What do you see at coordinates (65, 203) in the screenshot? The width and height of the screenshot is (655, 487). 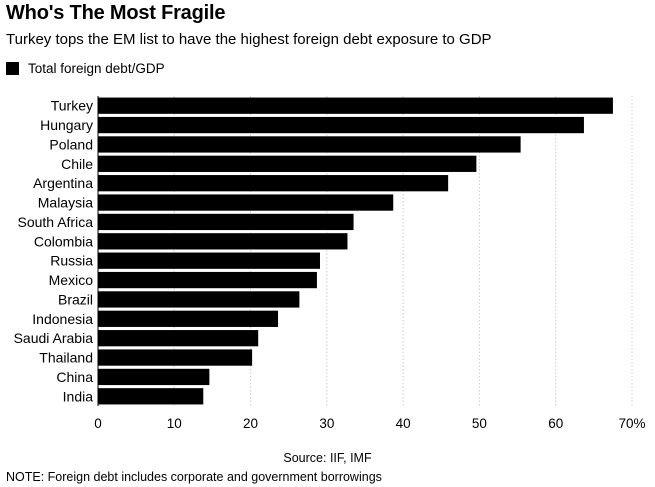 I see `category-label: Malaysia` at bounding box center [65, 203].